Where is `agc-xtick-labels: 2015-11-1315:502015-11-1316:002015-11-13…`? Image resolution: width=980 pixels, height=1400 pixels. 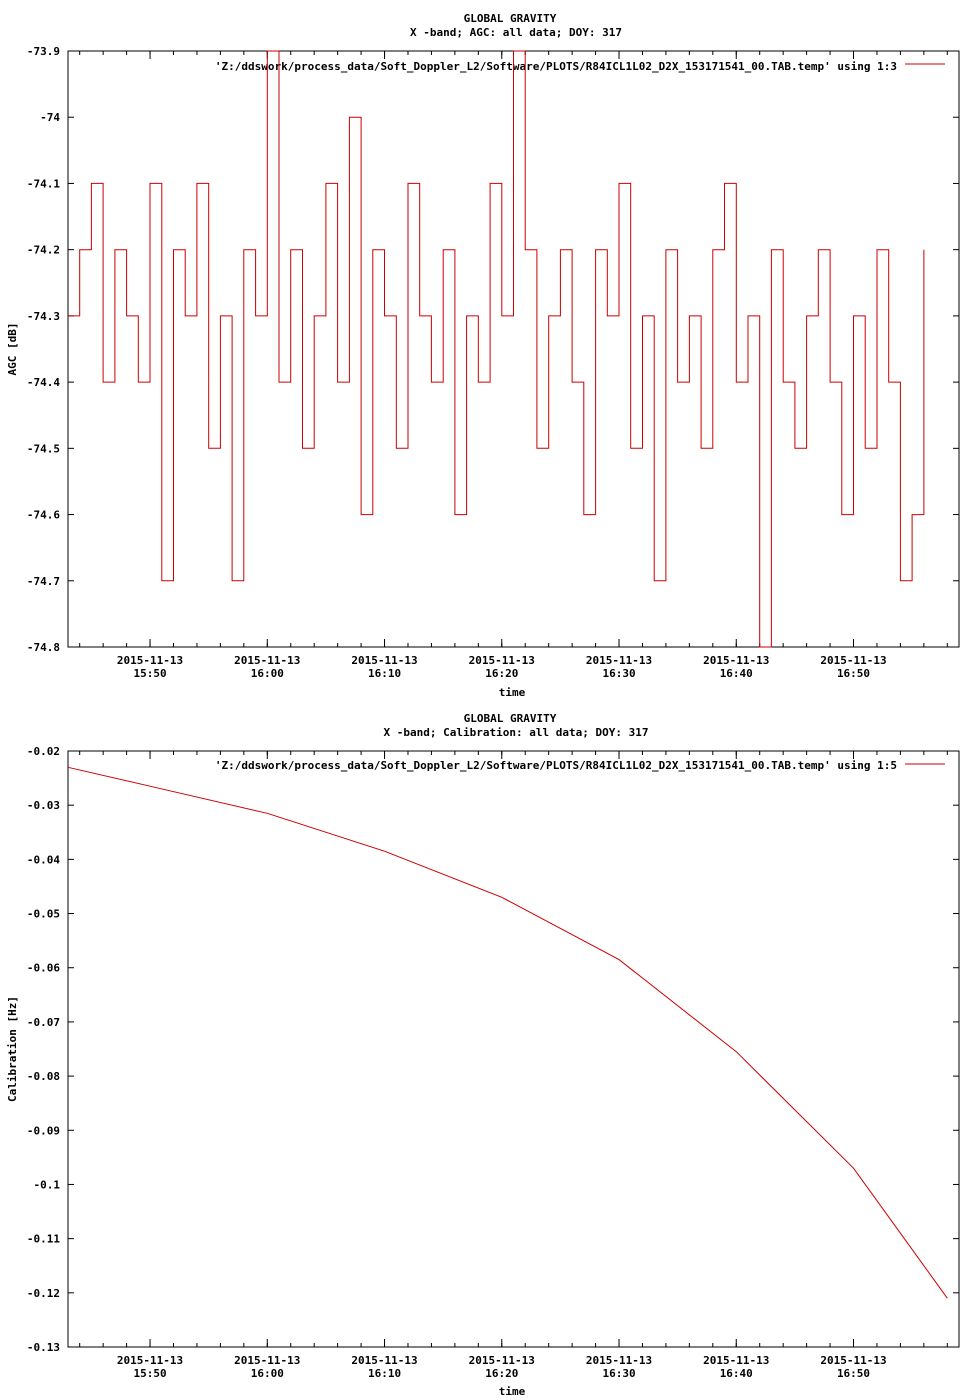
agc-xtick-labels: 2015-11-1315:502015-11-1316:002015-11-13… is located at coordinates (502, 667).